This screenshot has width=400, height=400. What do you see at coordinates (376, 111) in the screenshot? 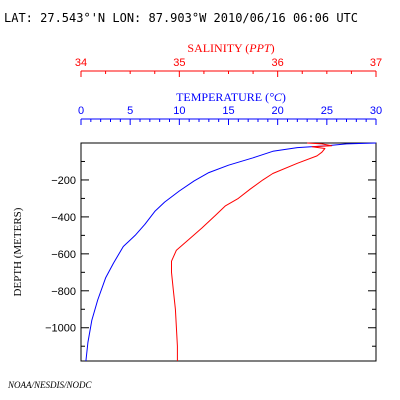
I see `temperature-tick-label: 30` at bounding box center [376, 111].